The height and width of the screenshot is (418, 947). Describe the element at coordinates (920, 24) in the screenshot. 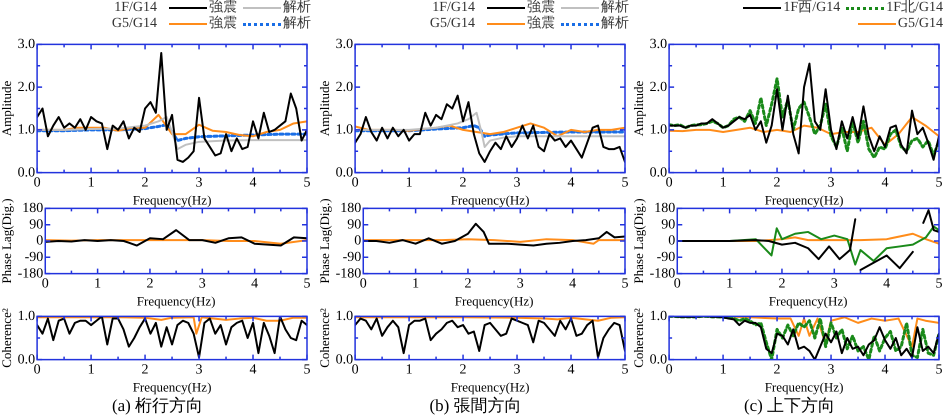

I see `legend-label: G5/G14` at that location.